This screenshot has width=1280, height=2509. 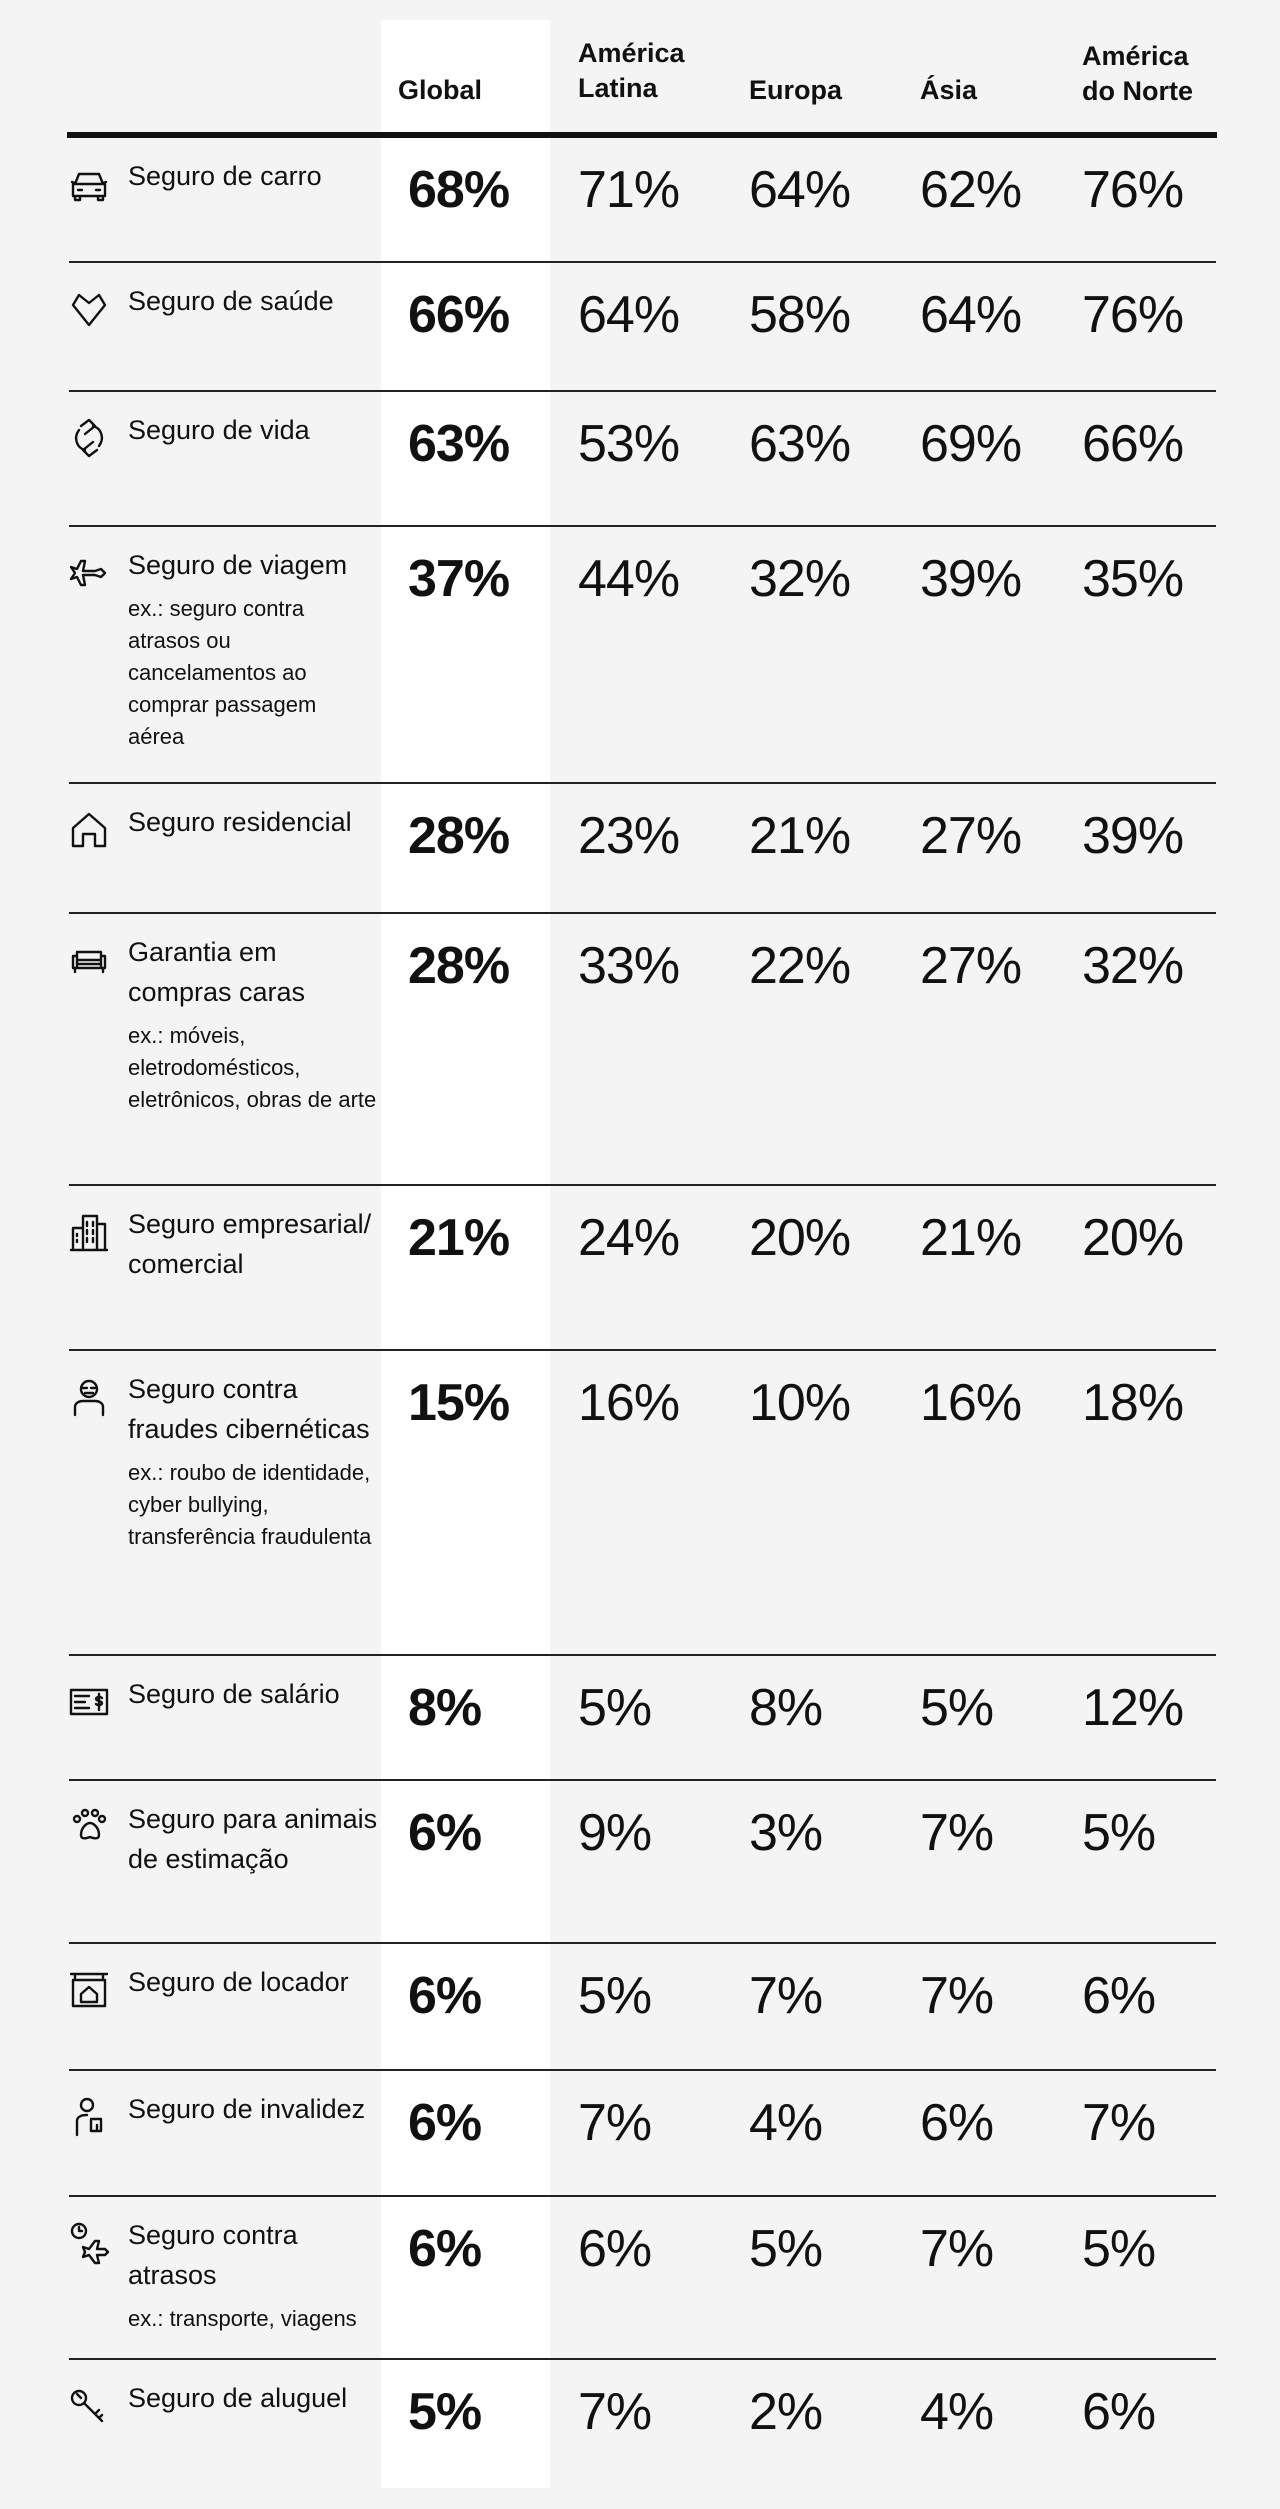 I want to click on value-latin-america: 23%, so click(x=629, y=836).